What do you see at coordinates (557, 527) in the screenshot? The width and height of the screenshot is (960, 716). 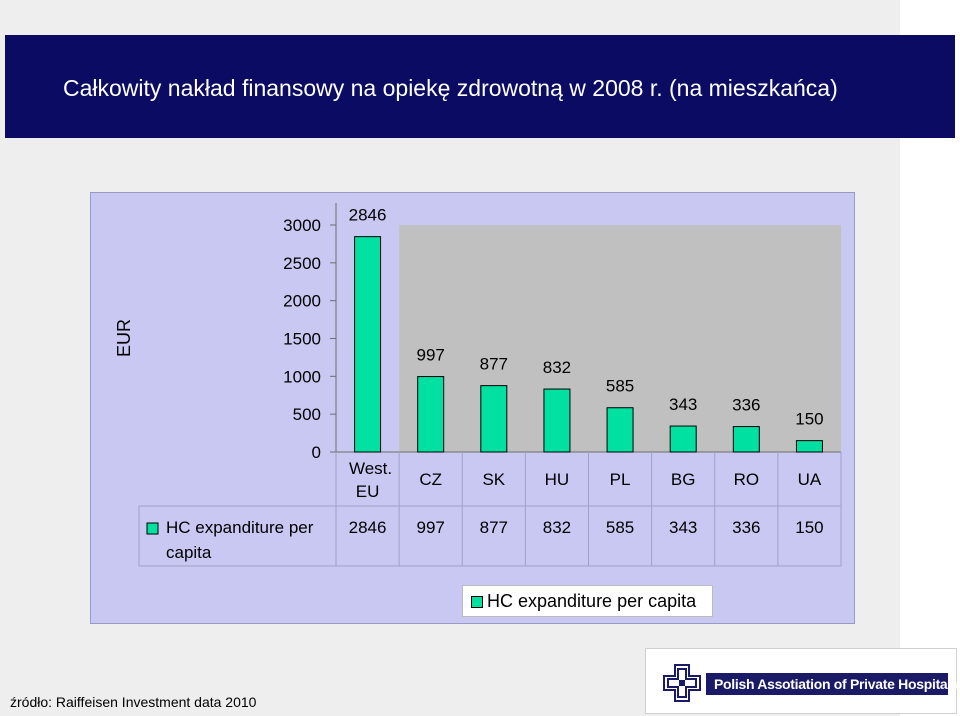 I see `table-cell: 832` at bounding box center [557, 527].